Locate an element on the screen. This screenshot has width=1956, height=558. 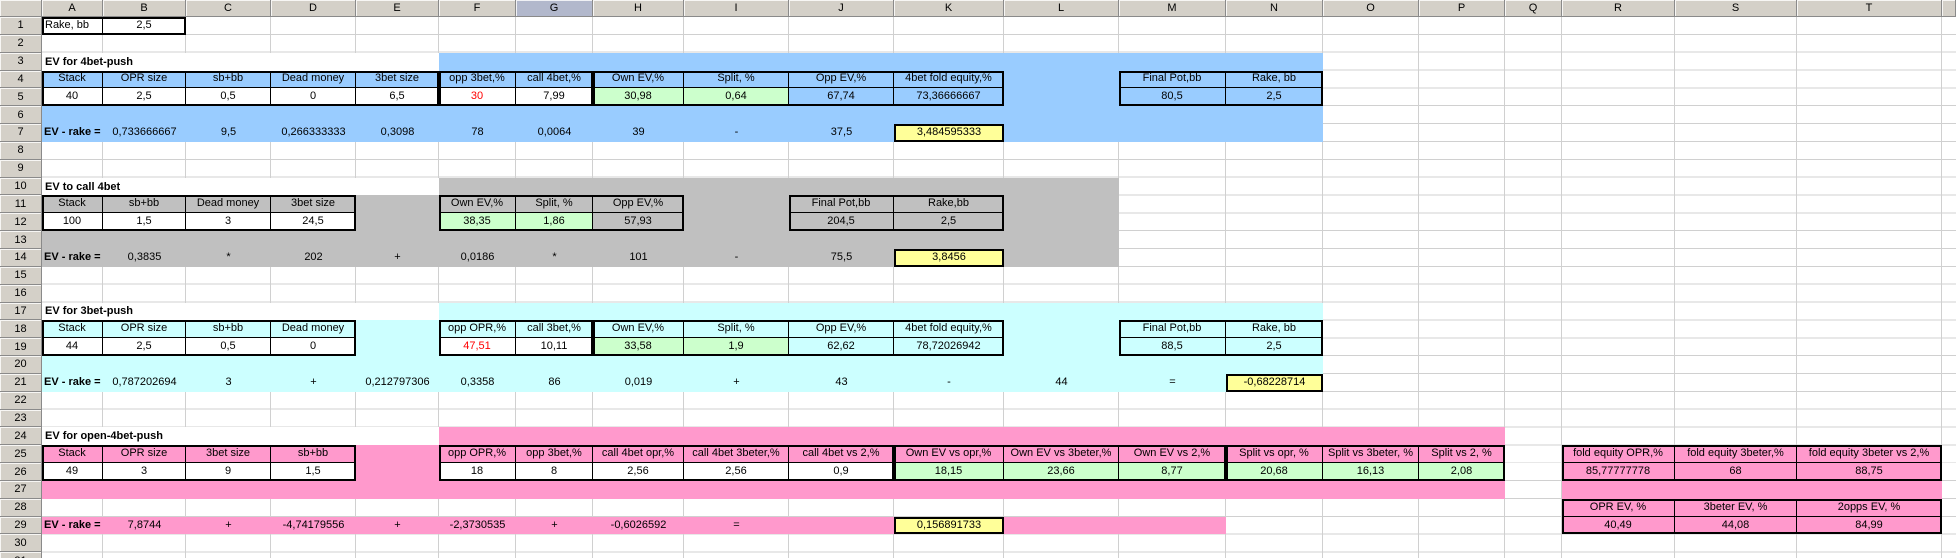
cell-a12: 100 is located at coordinates (72, 222).